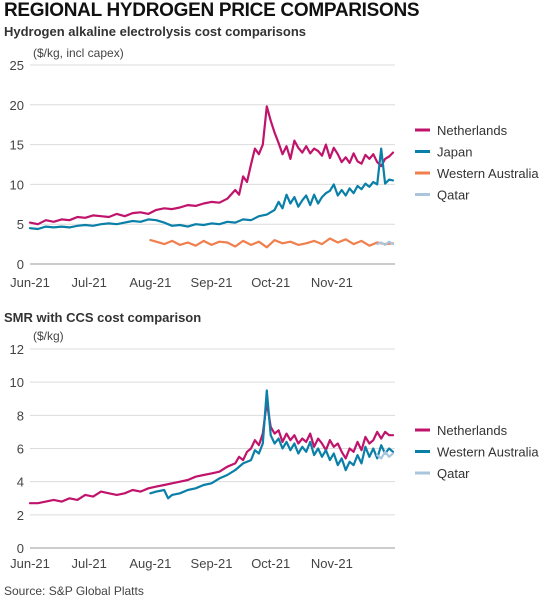 The image size is (548, 604). I want to click on chart-2-title: SMR with CCS cost comparison, so click(103, 317).